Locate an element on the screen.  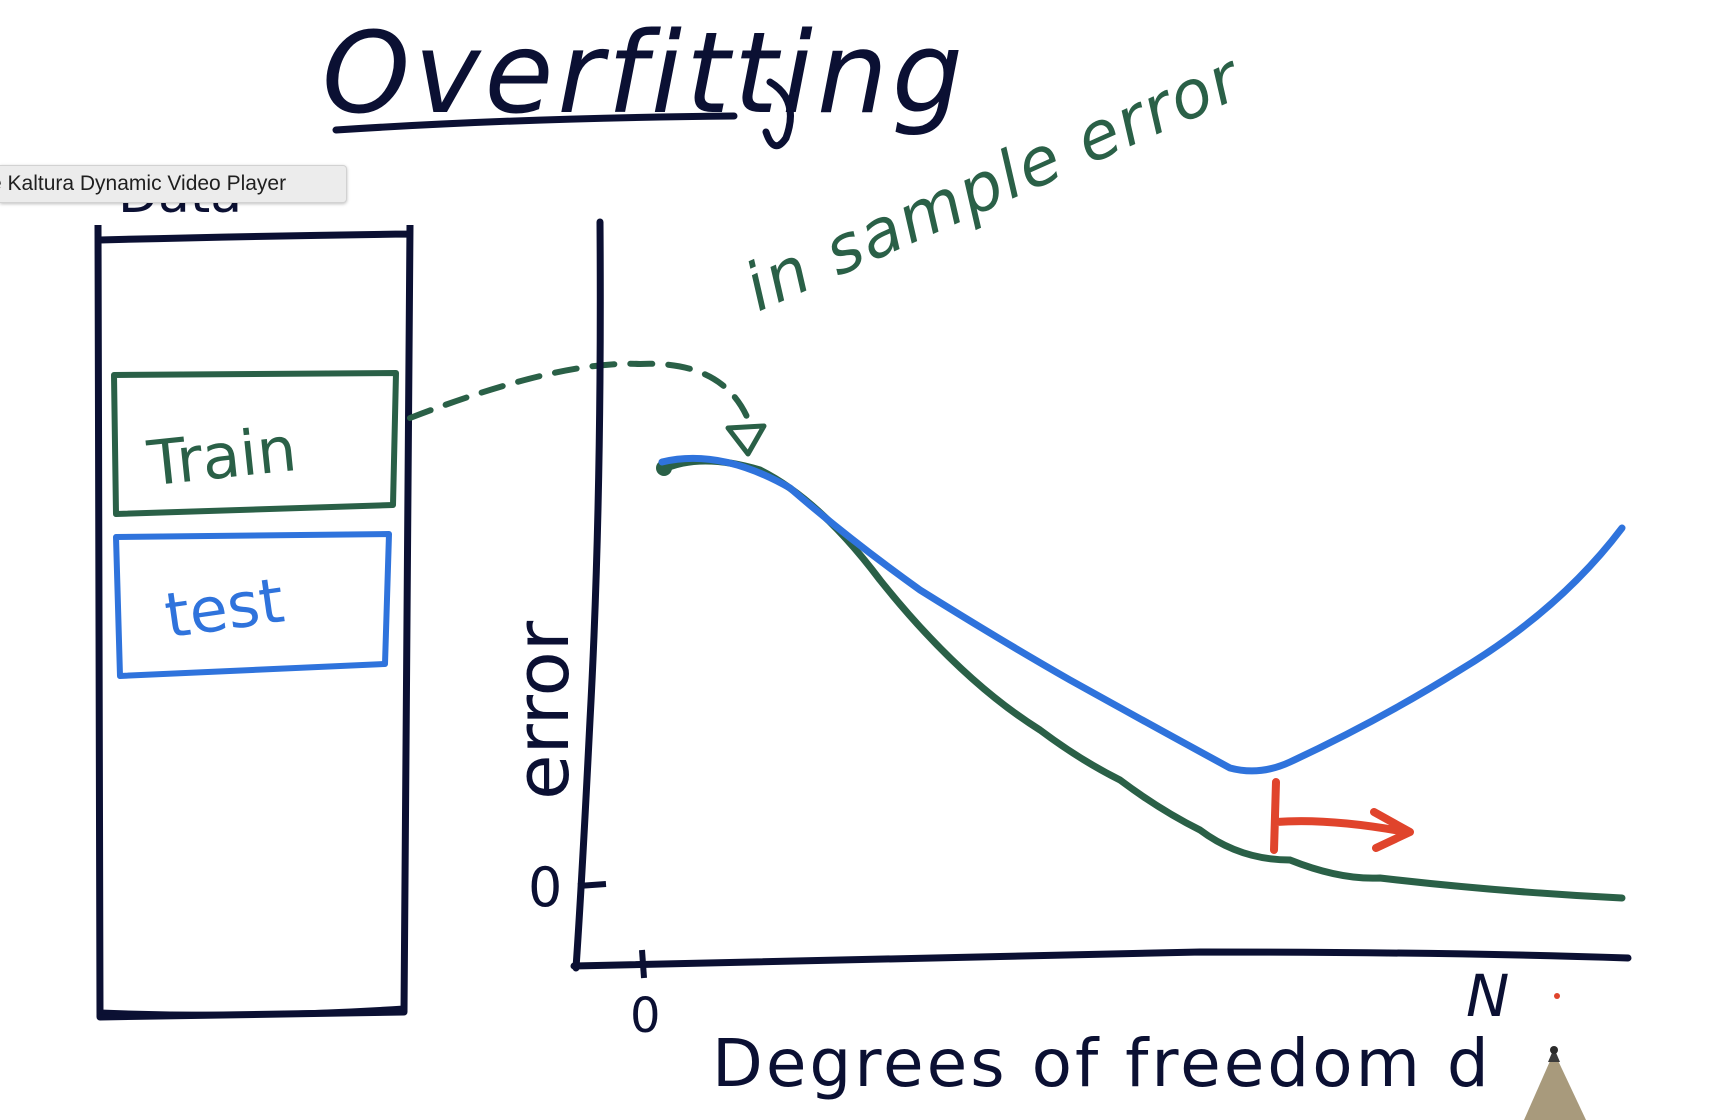
x-zero-tick is located at coordinates (643, 964).